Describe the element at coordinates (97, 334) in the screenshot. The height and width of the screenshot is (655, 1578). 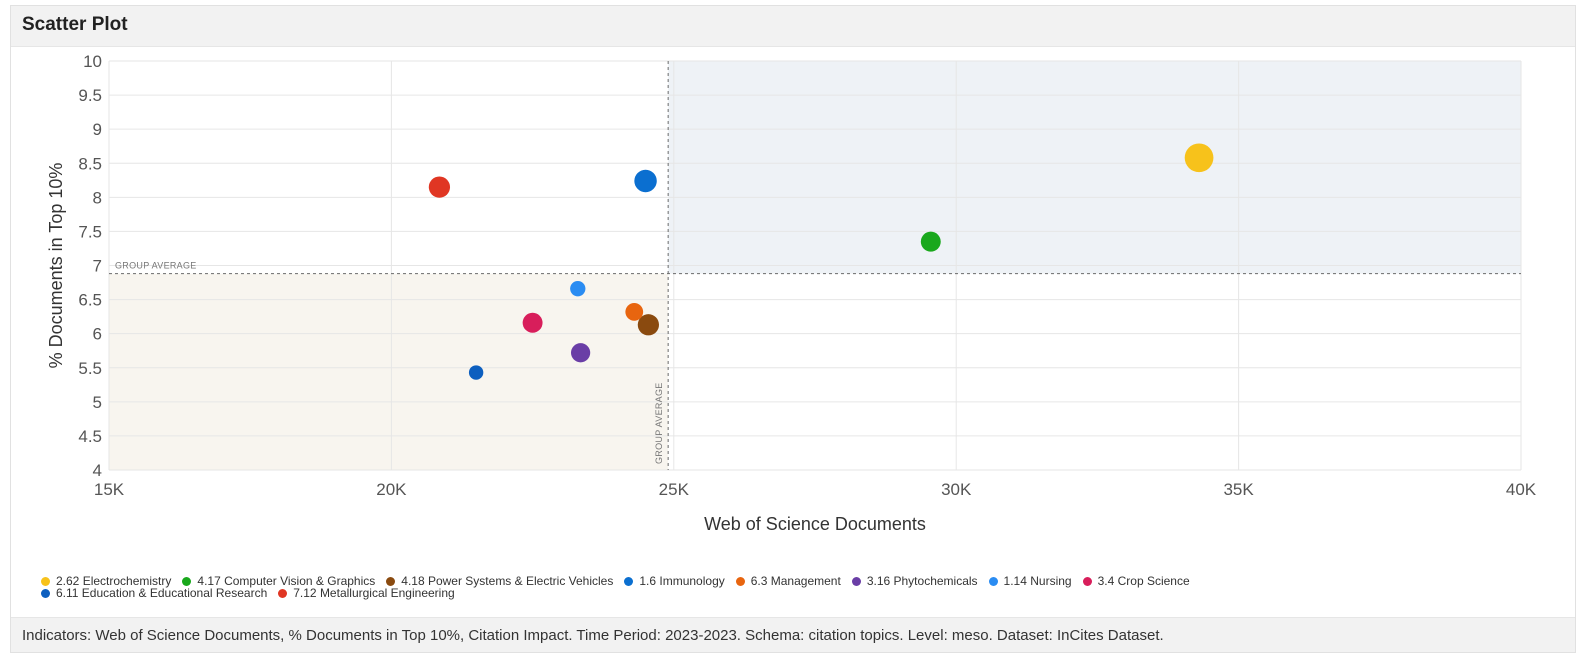
I see `y-tick-label: 6` at that location.